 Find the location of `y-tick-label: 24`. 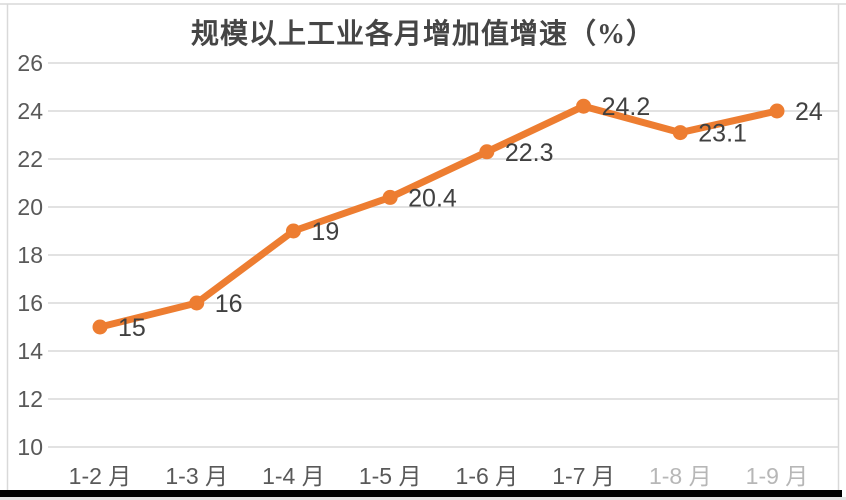

y-tick-label: 24 is located at coordinates (30, 111).